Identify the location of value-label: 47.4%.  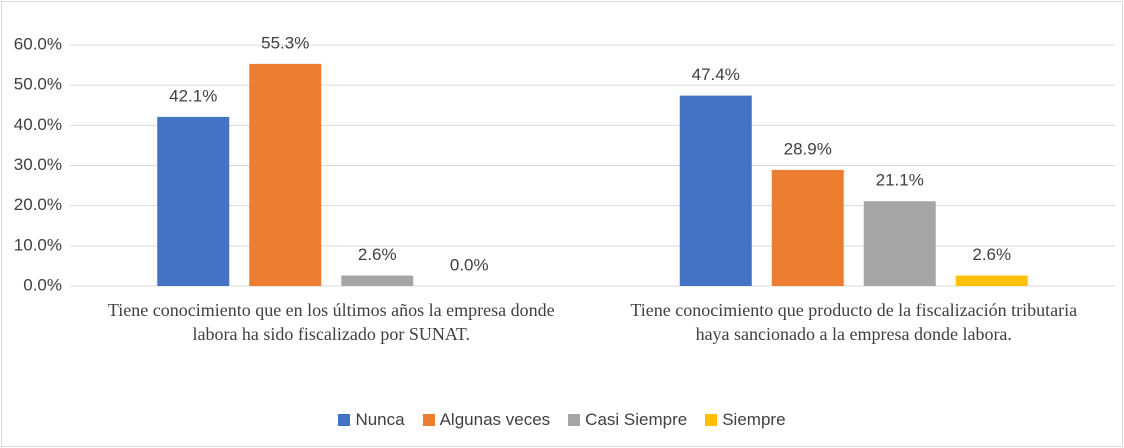
(716, 74).